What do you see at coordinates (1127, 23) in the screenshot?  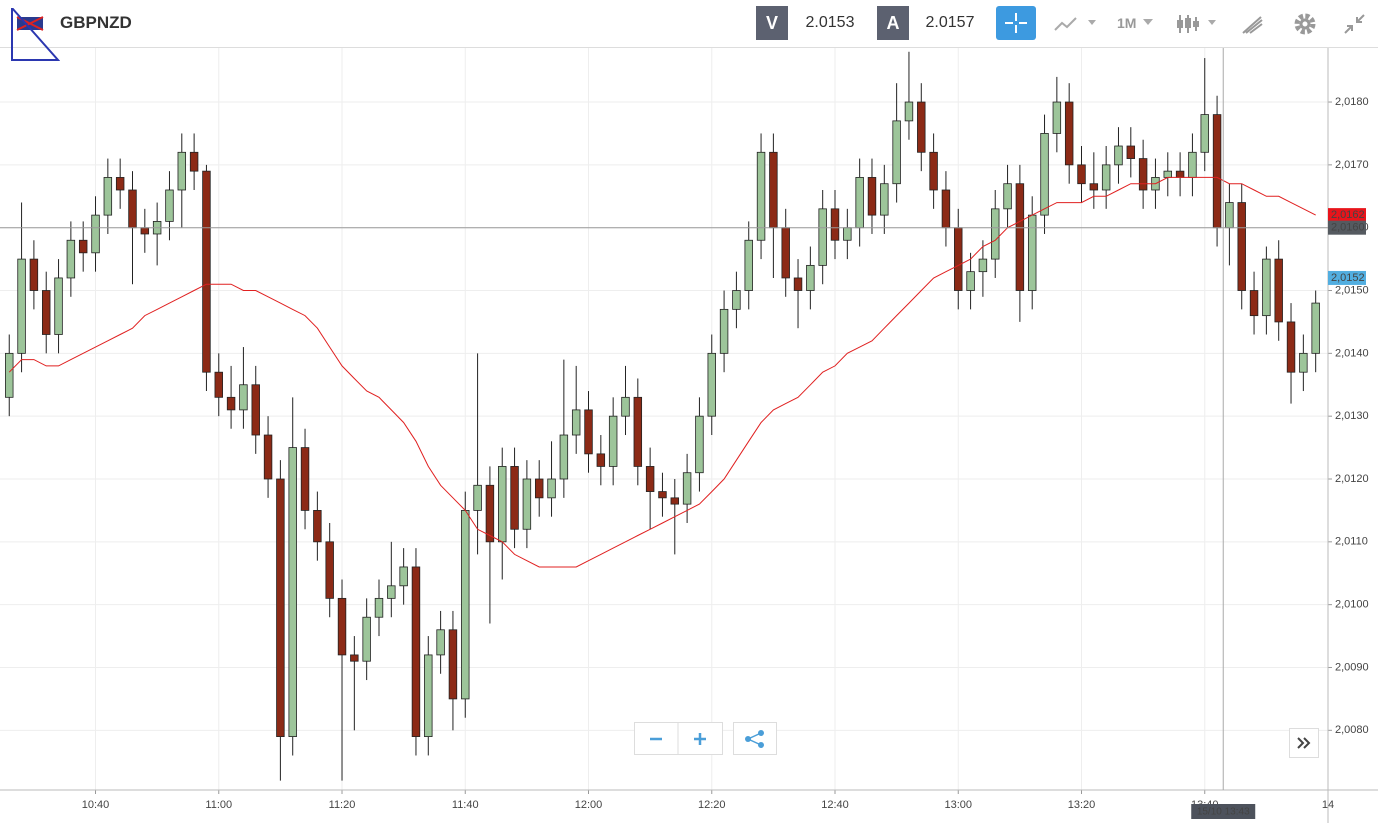 I see `timeframe: 1M` at bounding box center [1127, 23].